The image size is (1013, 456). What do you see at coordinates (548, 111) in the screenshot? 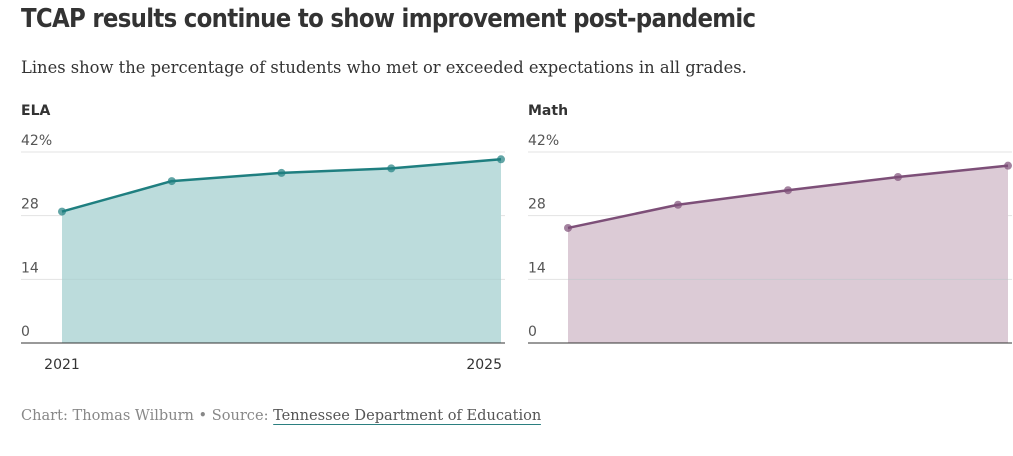
I see `math-panel-title: Math` at bounding box center [548, 111].